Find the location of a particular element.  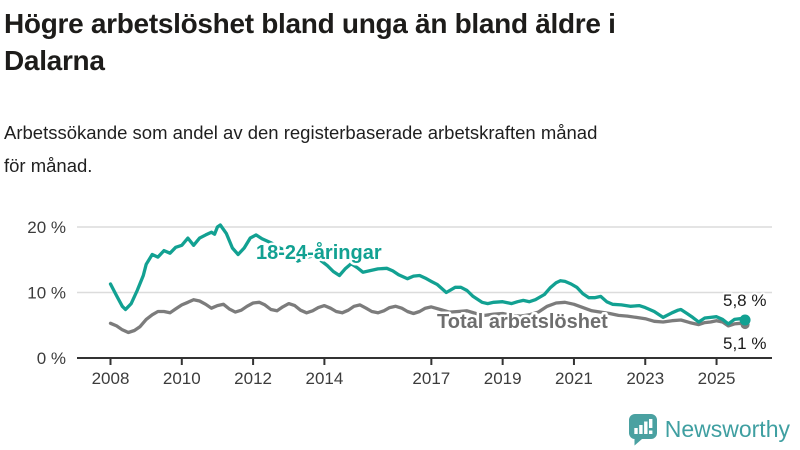

brand-footer: Newsworthy is located at coordinates (709, 429).